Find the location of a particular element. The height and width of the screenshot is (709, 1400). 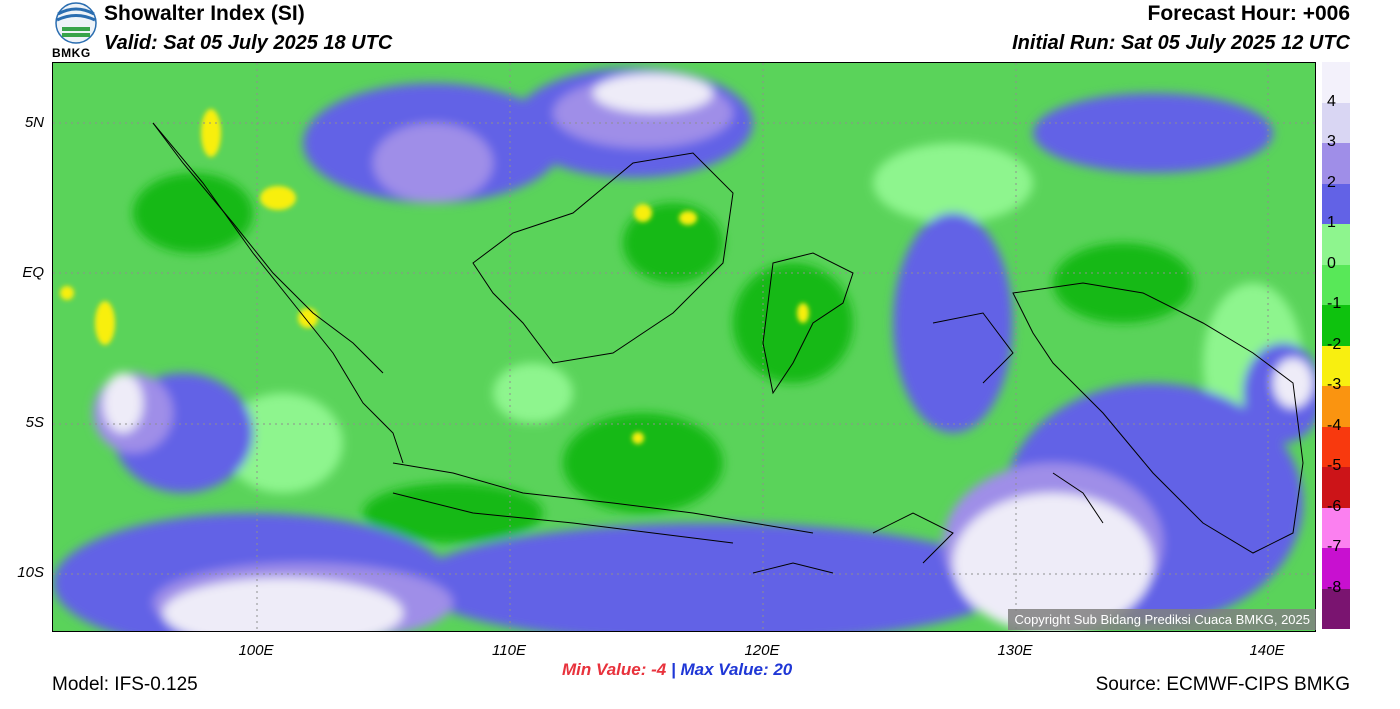

lat-label: 5S is located at coordinates (34, 422).